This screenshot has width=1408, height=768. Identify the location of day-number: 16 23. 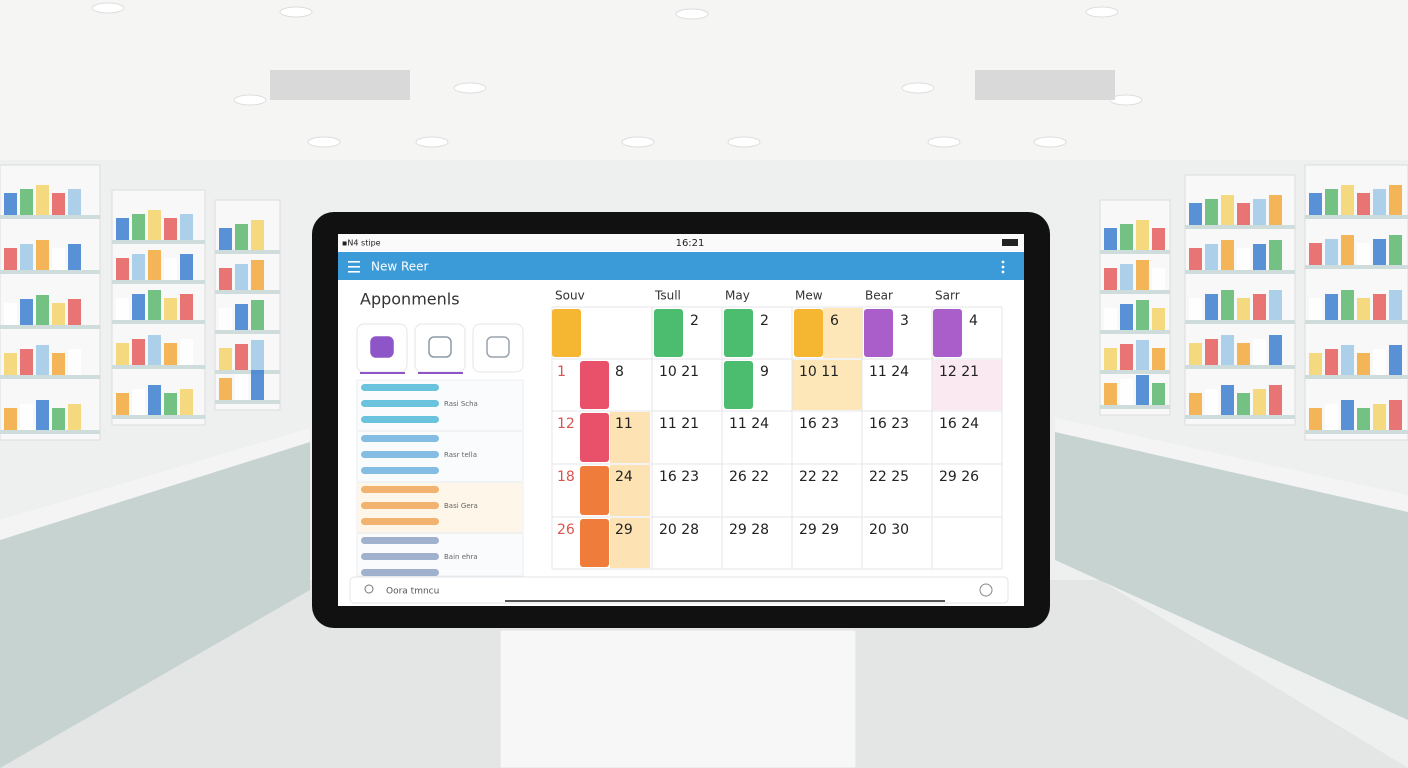
(819, 424).